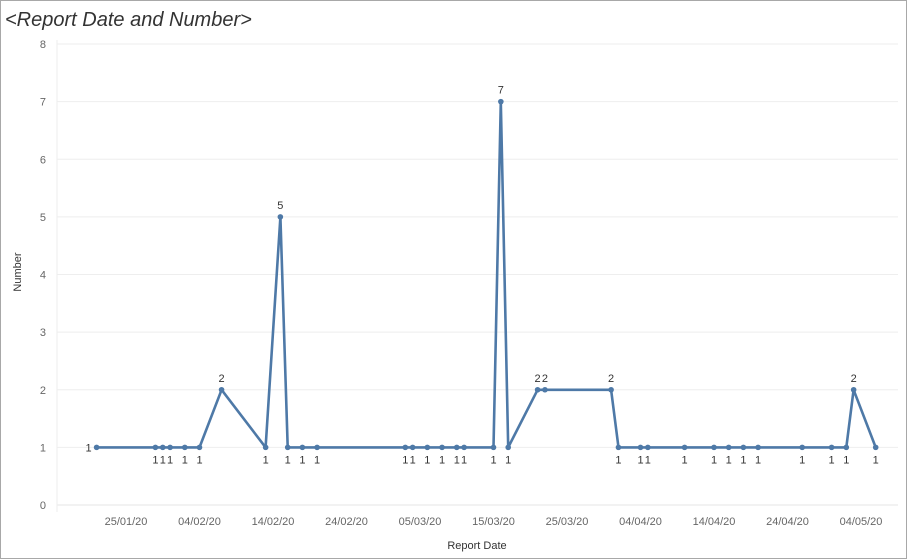 This screenshot has height=559, width=907. I want to click on y-tick-label: 4, so click(43, 276).